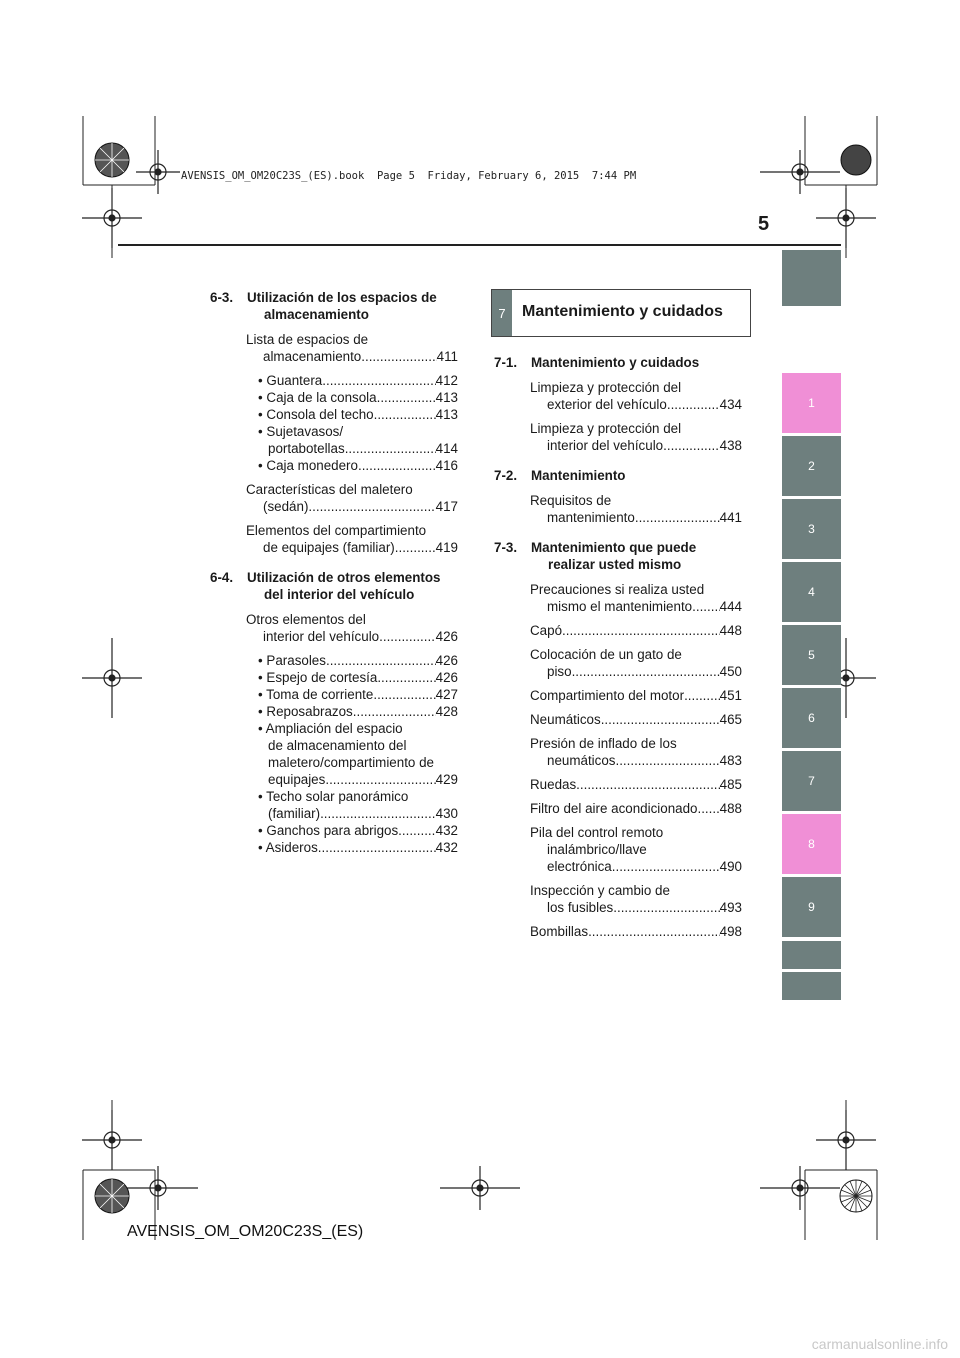  I want to click on toc-entry-text: Filtro del aire acondicionado, so click(614, 808).